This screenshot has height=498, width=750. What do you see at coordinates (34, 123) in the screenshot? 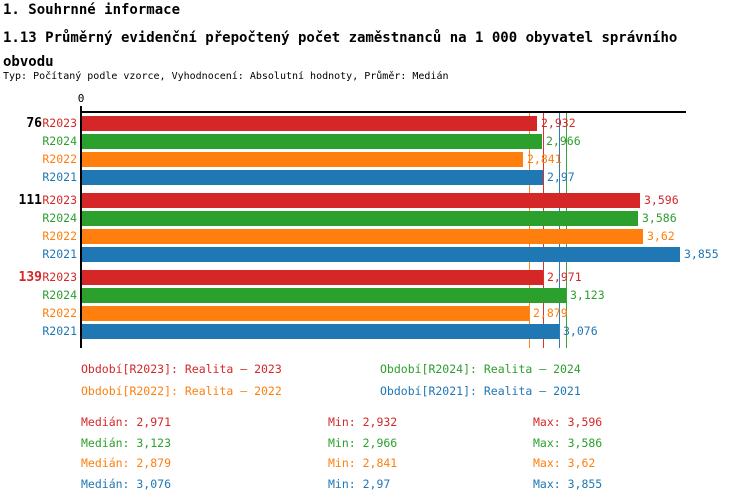
I see `group-label: 76` at bounding box center [34, 123].